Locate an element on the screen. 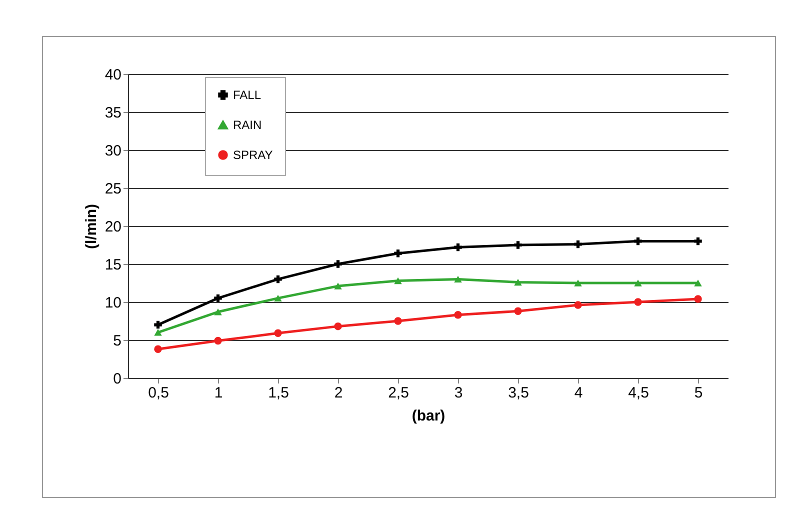 The height and width of the screenshot is (523, 800). legend-label: RAIN is located at coordinates (247, 125).